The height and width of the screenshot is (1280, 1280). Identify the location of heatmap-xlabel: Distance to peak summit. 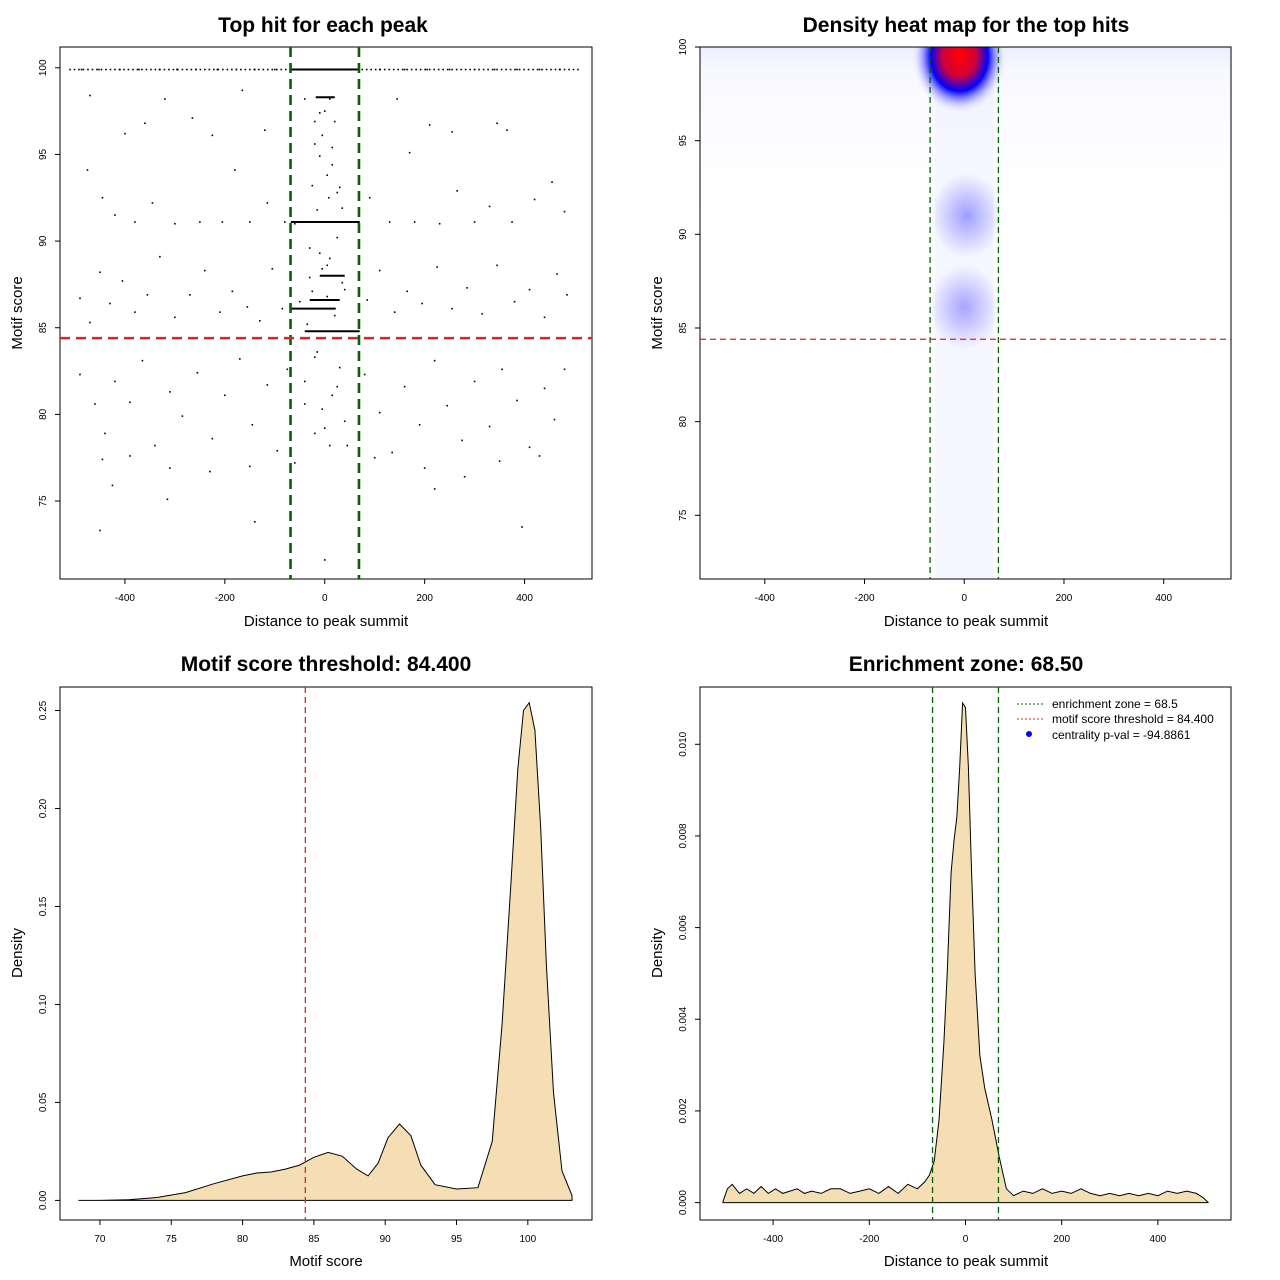
(966, 621).